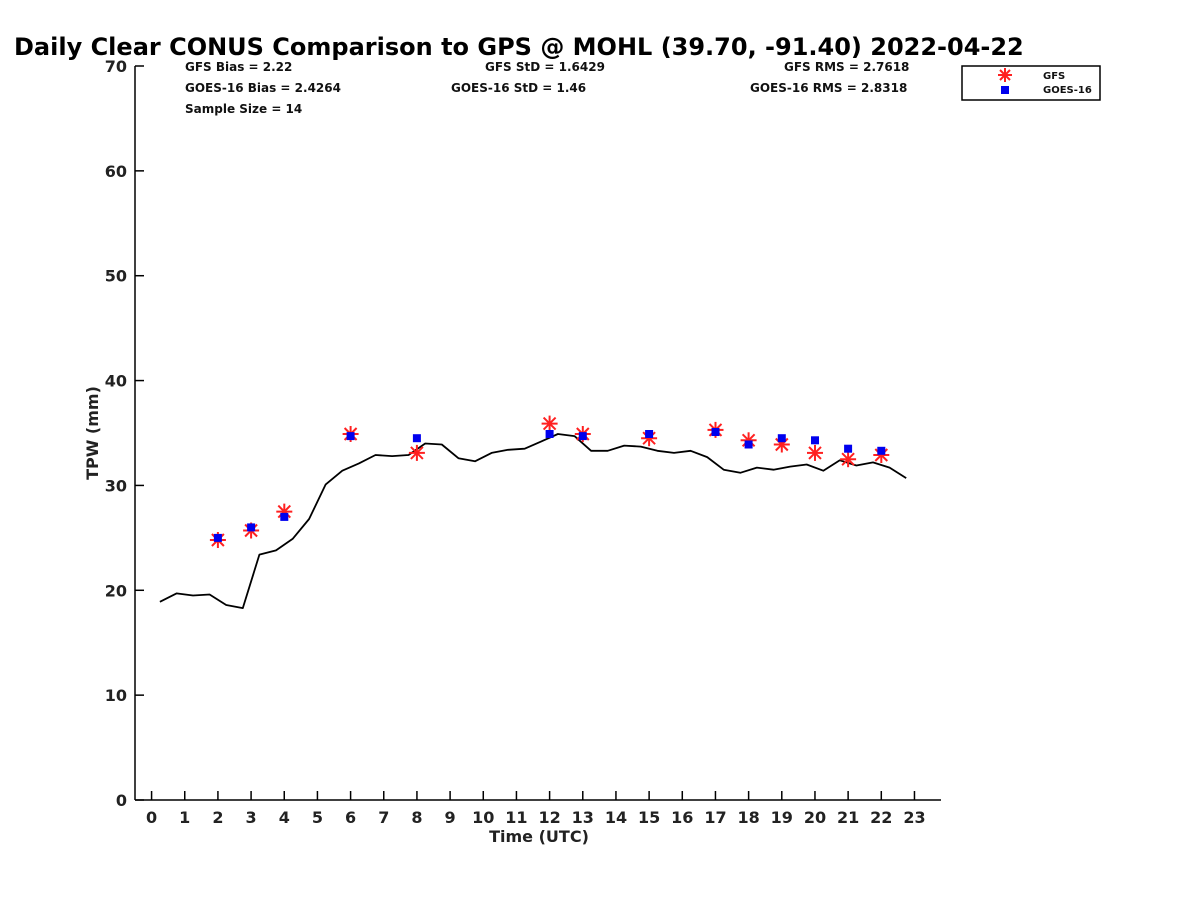 The image size is (1200, 900). Describe the element at coordinates (1067, 90) in the screenshot. I see `legend-goes-label: GOES-16` at that location.